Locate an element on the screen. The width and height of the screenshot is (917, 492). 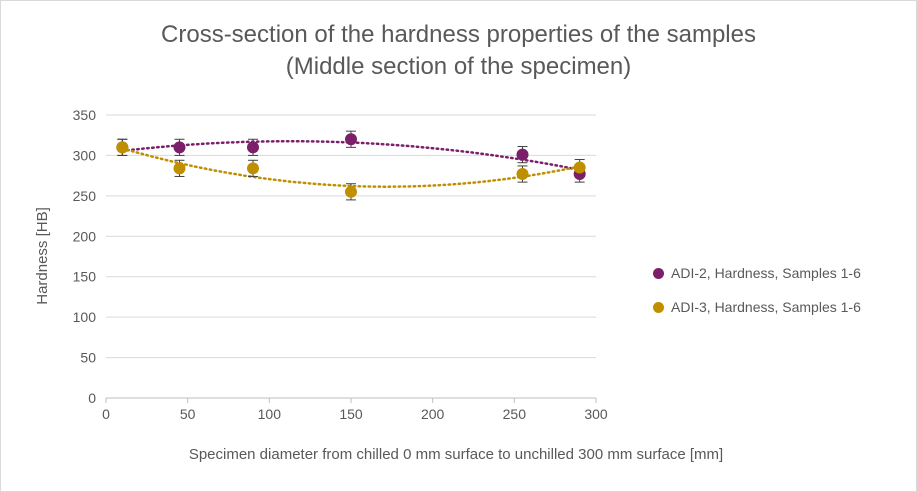
y-tick-label: 50 is located at coordinates (88, 358).